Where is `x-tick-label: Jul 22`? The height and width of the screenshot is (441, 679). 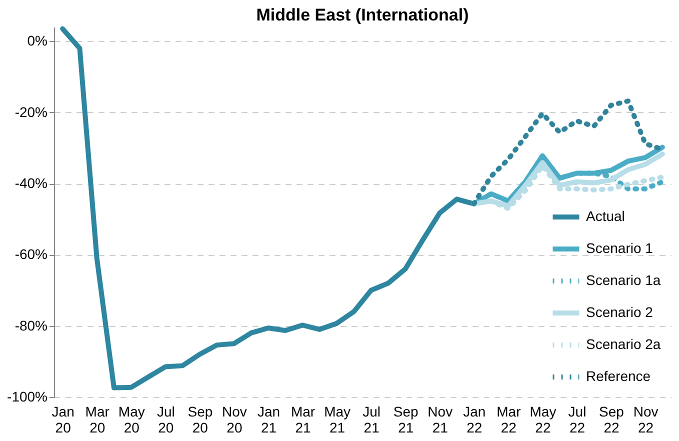 x-tick-label: Jul 22 is located at coordinates (577, 420).